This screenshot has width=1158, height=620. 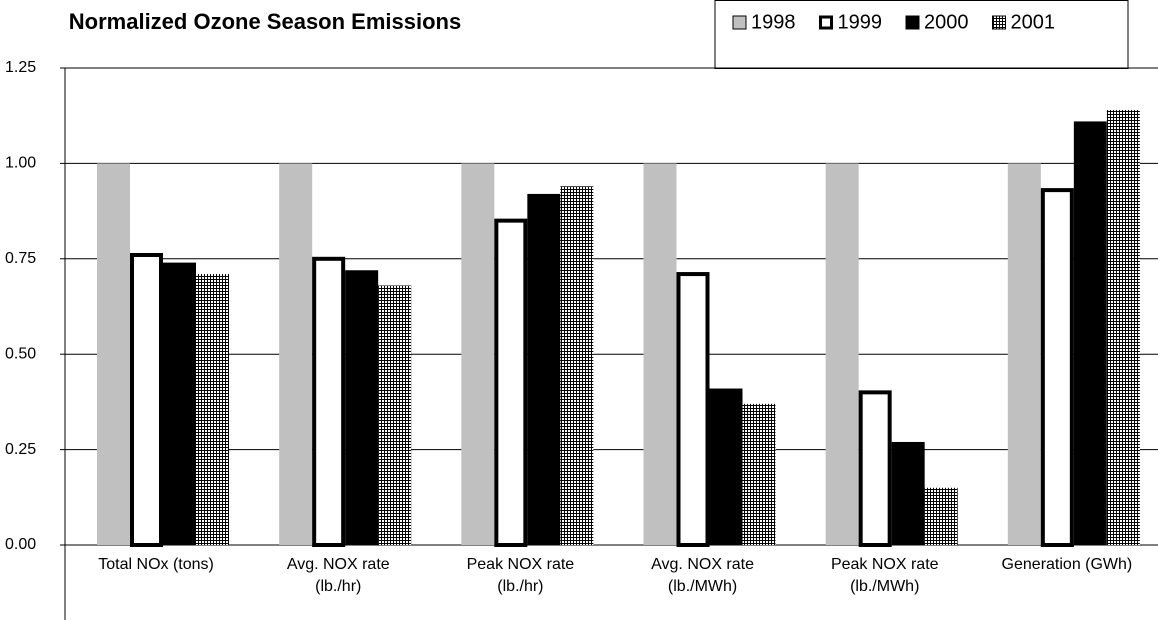 I want to click on chart-title: Normalized Ozone Season Emissions, so click(x=265, y=21).